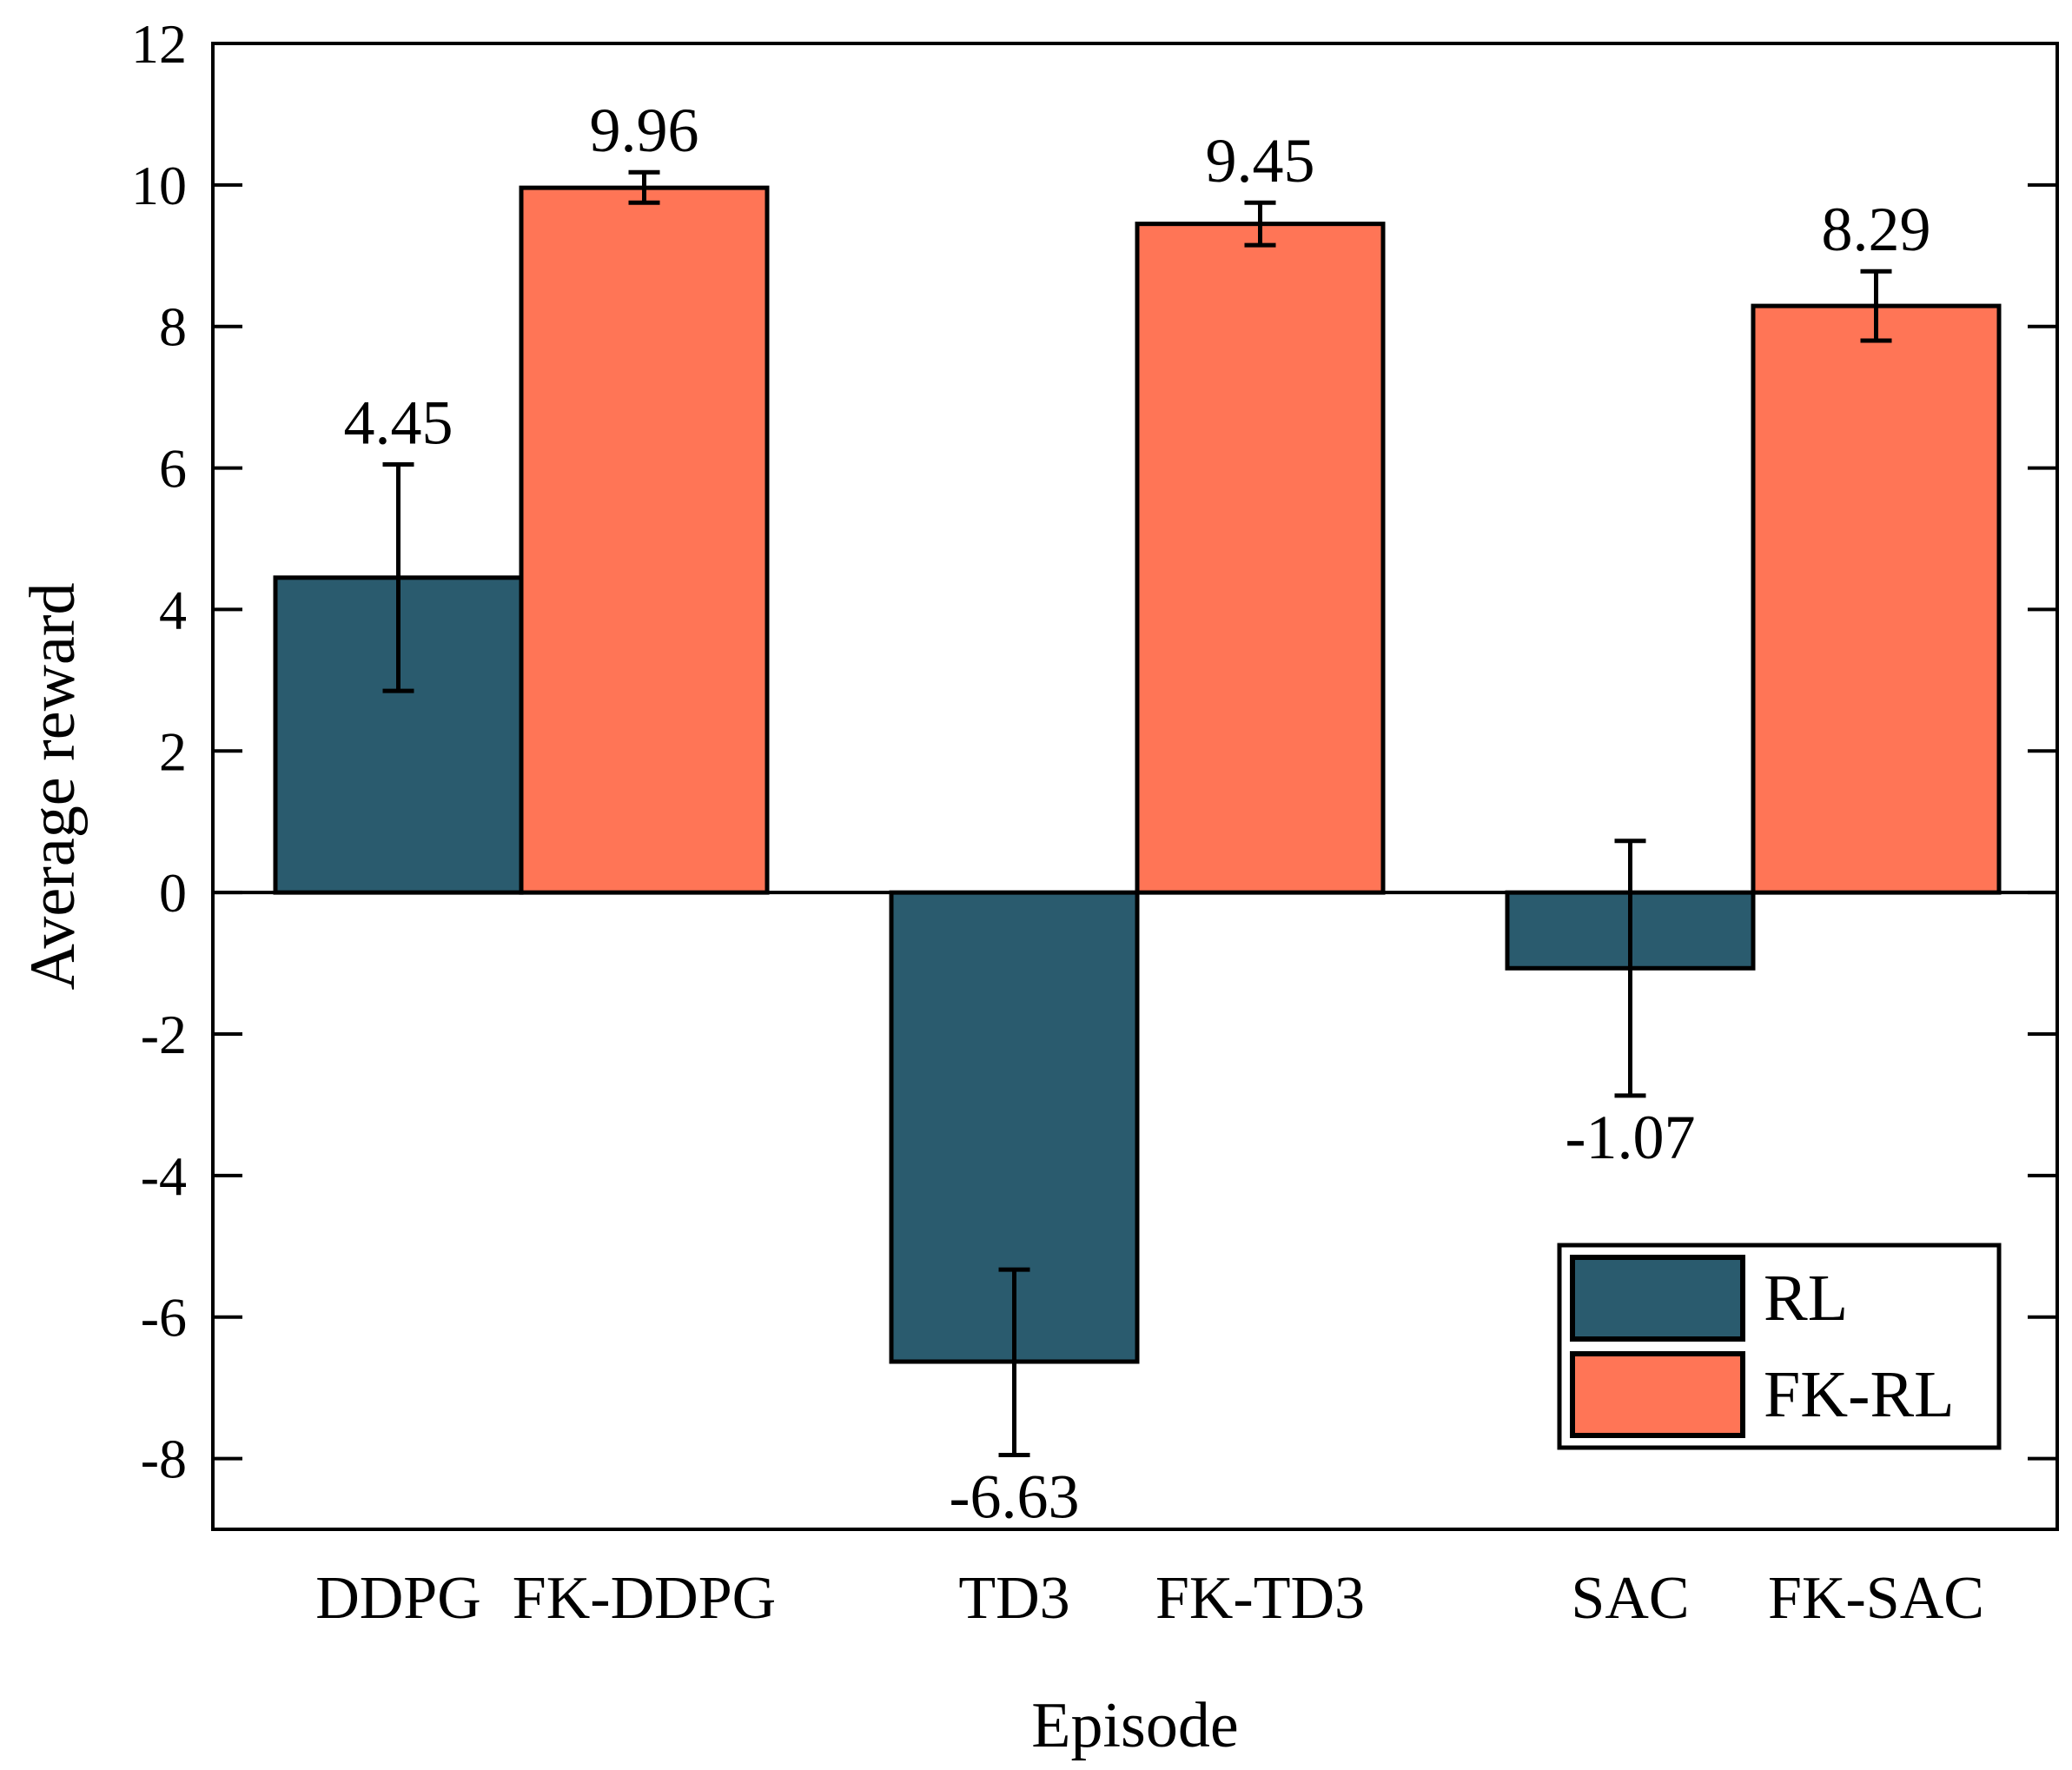 Image resolution: width=2072 pixels, height=1770 pixels. What do you see at coordinates (164, 1459) in the screenshot?
I see `y-tick-label: -8` at bounding box center [164, 1459].